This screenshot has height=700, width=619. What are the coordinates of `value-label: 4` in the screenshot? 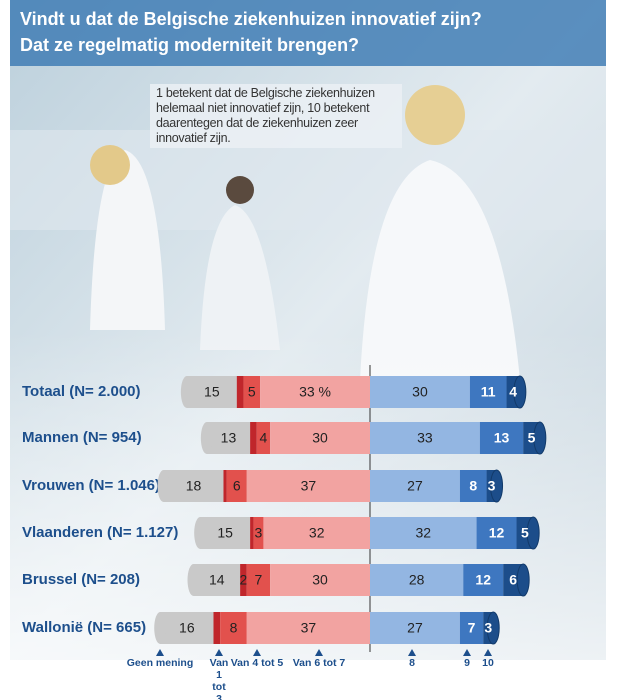 It's located at (264, 438).